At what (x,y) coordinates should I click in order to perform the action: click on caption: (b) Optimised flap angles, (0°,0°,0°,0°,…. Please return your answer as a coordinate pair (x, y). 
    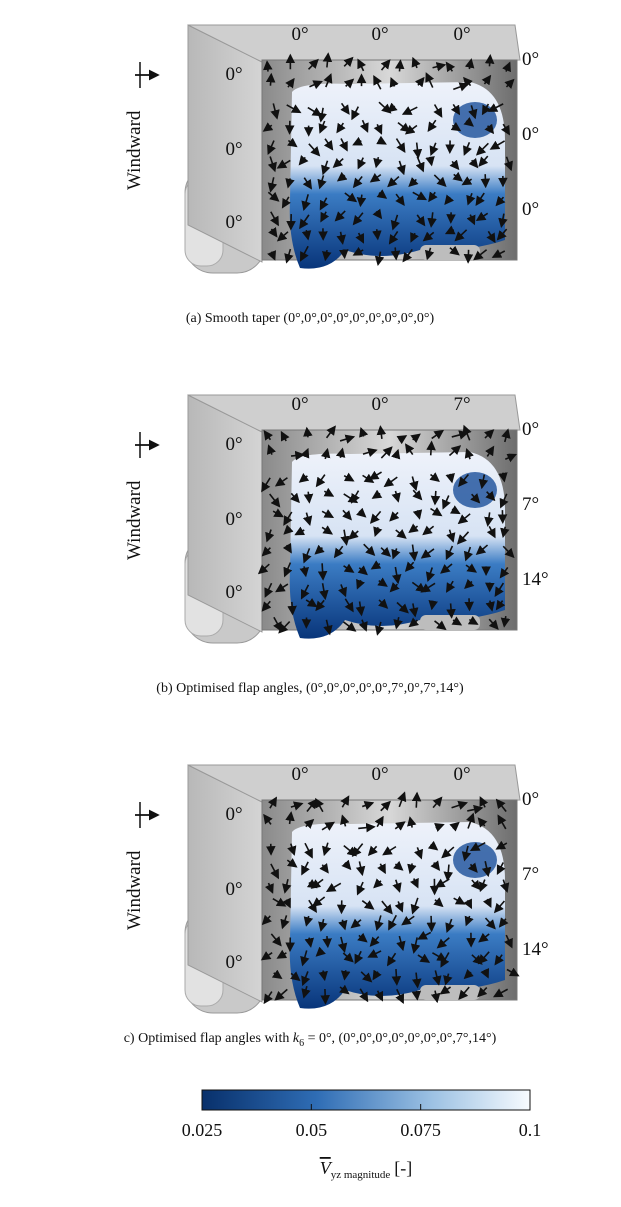
    Looking at the image, I should click on (310, 688).